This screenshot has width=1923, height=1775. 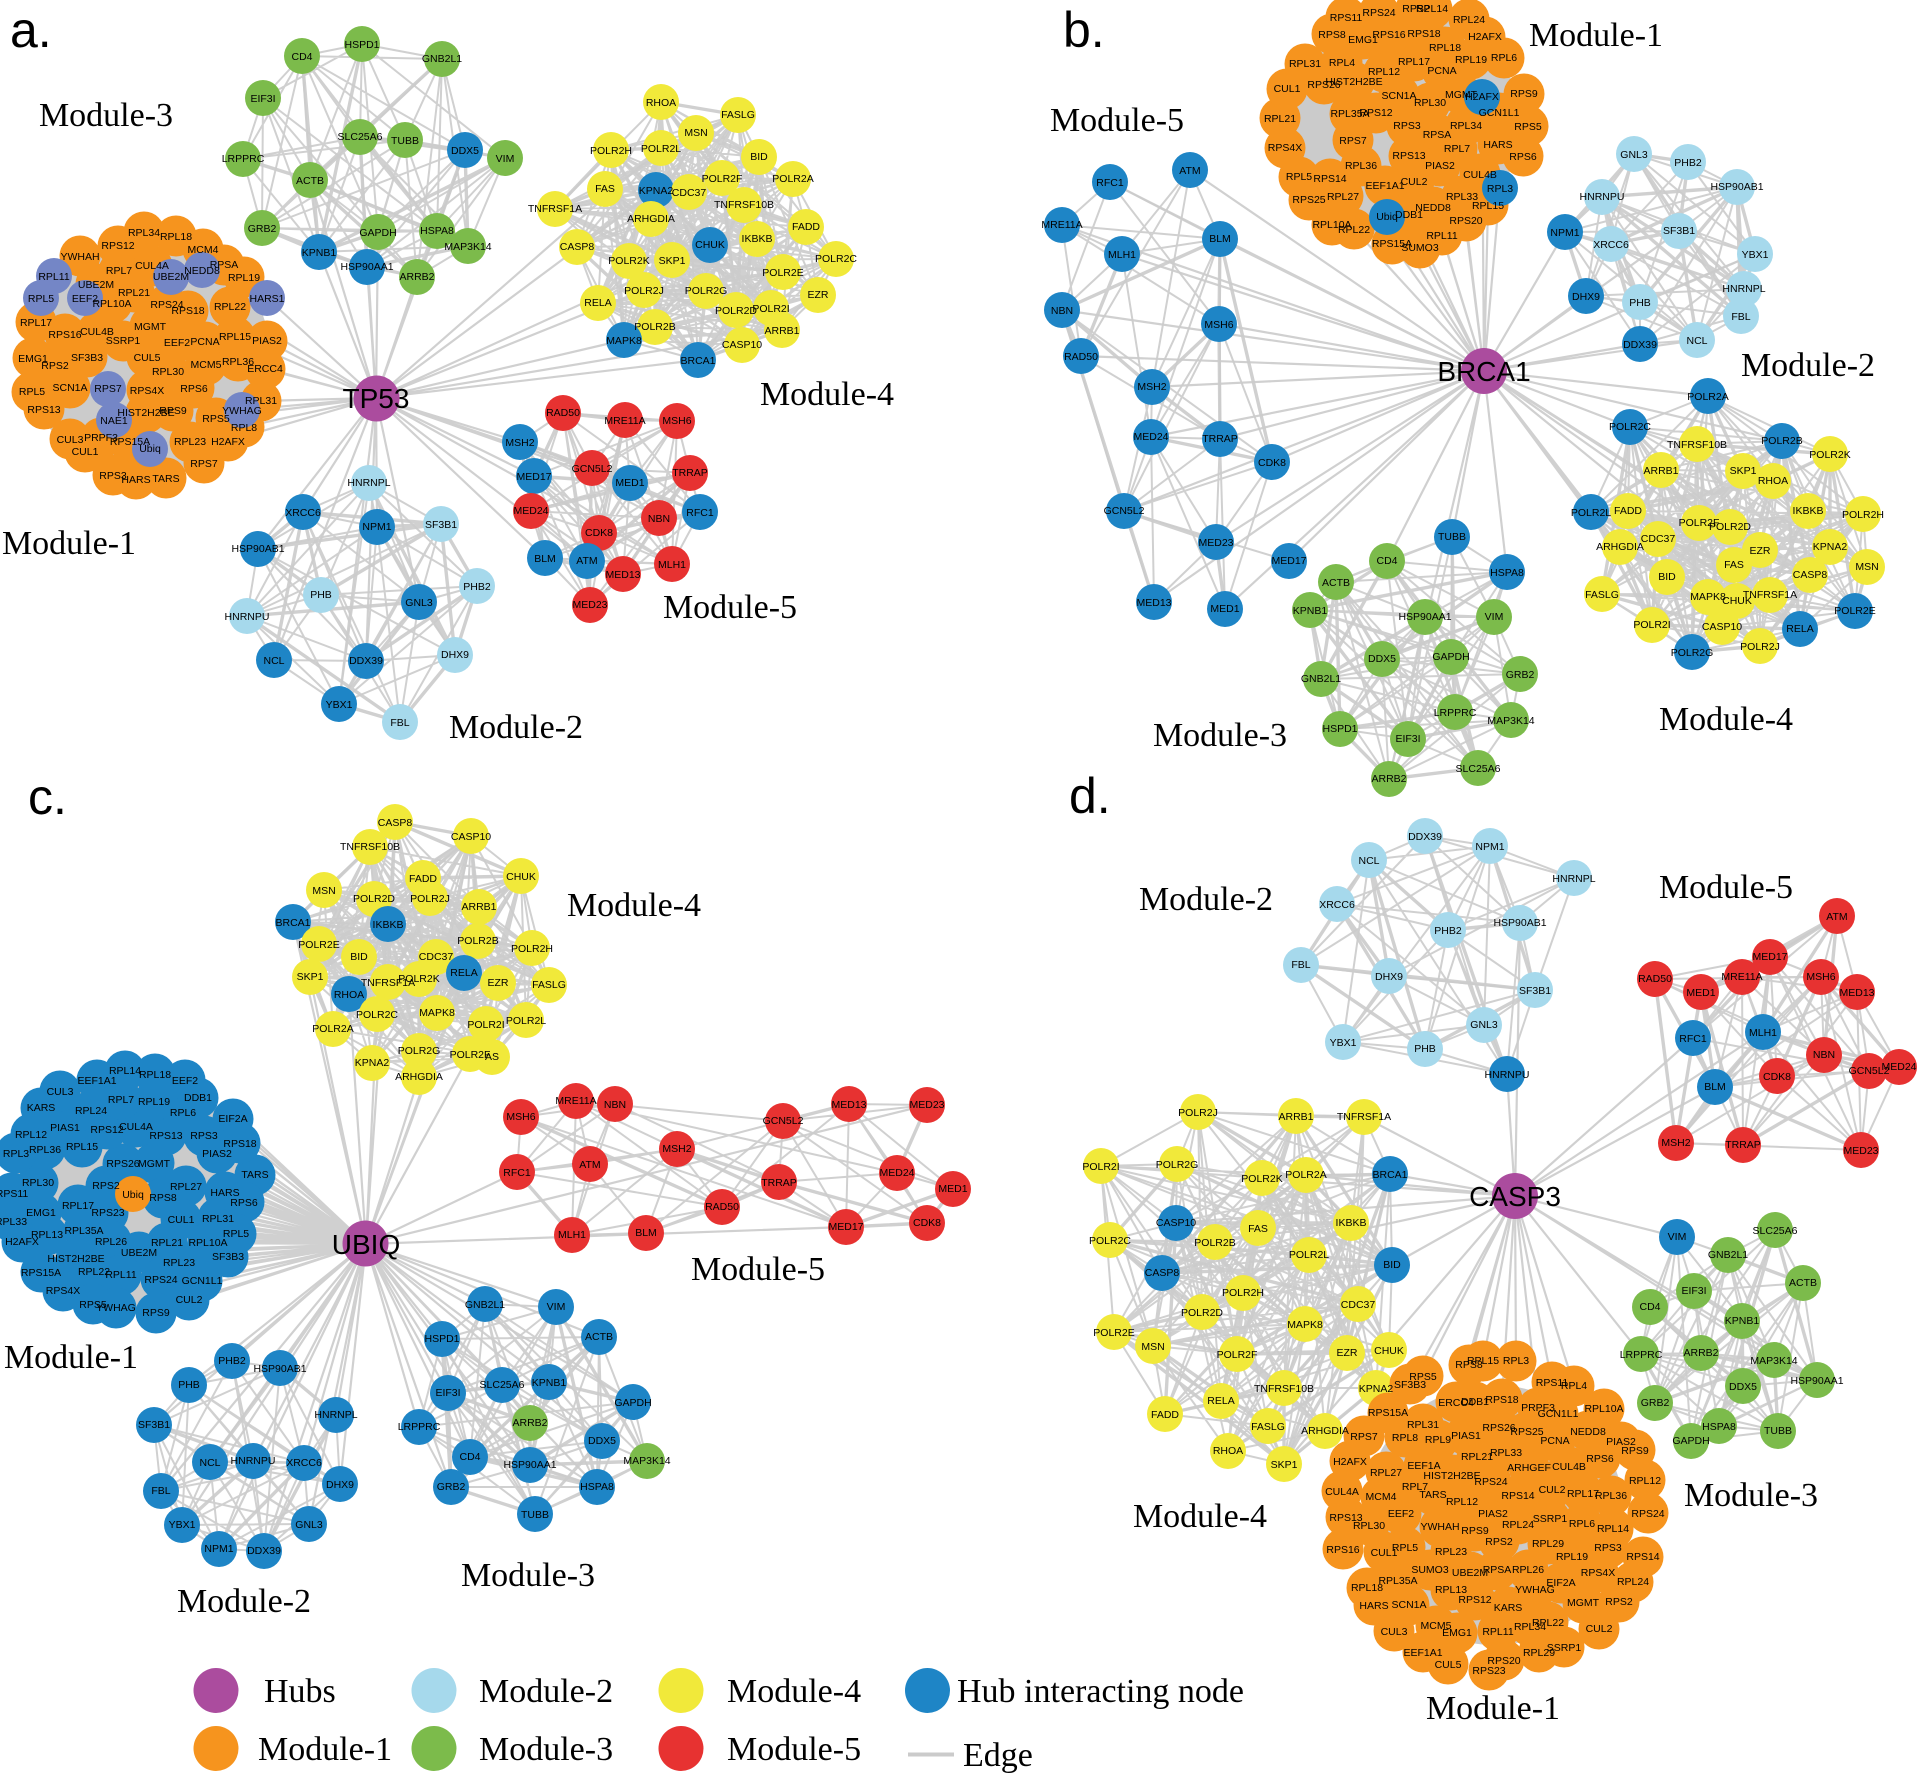 What do you see at coordinates (1113, 1333) in the screenshot?
I see `svg-text: POLR2E` at bounding box center [1113, 1333].